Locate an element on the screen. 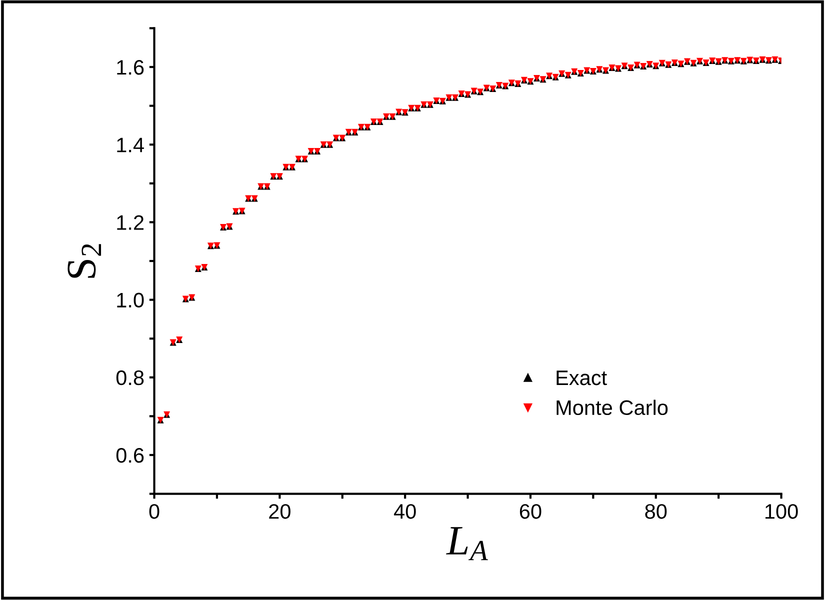 The image size is (825, 600). x-axis-title: L$_{A}$ is located at coordinates (467, 543).